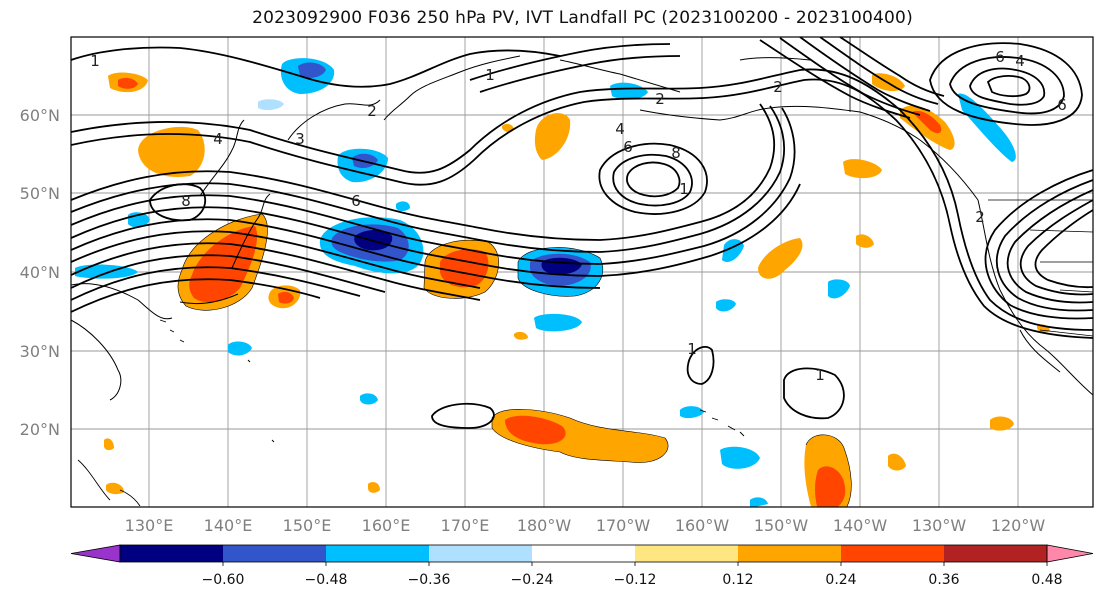 This screenshot has height=601, width=1105. Describe the element at coordinates (705, 114) in the screenshot. I see `coastline-alaska-peninsula` at that location.